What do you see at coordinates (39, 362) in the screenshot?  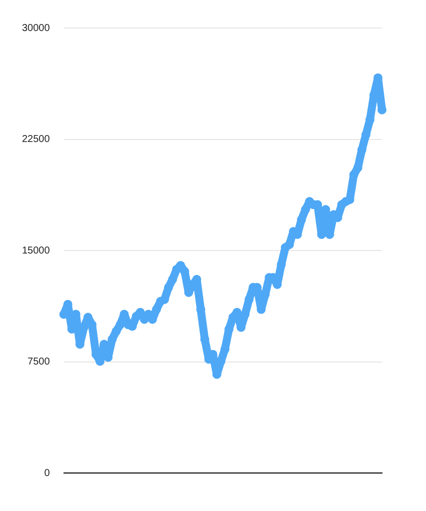 I see `y-tick-label: 7500` at bounding box center [39, 362].